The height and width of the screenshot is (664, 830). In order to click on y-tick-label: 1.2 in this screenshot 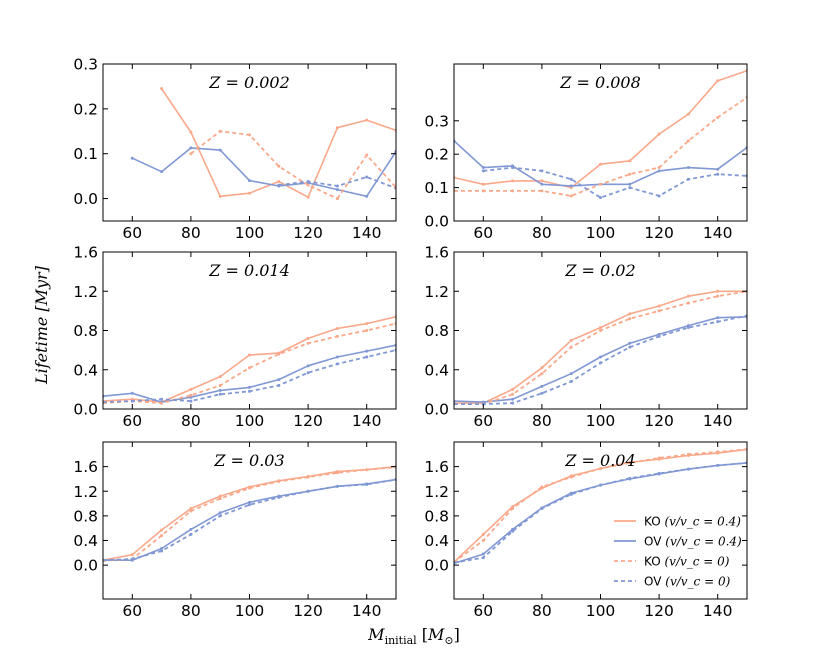, I will do `click(85, 492)`.